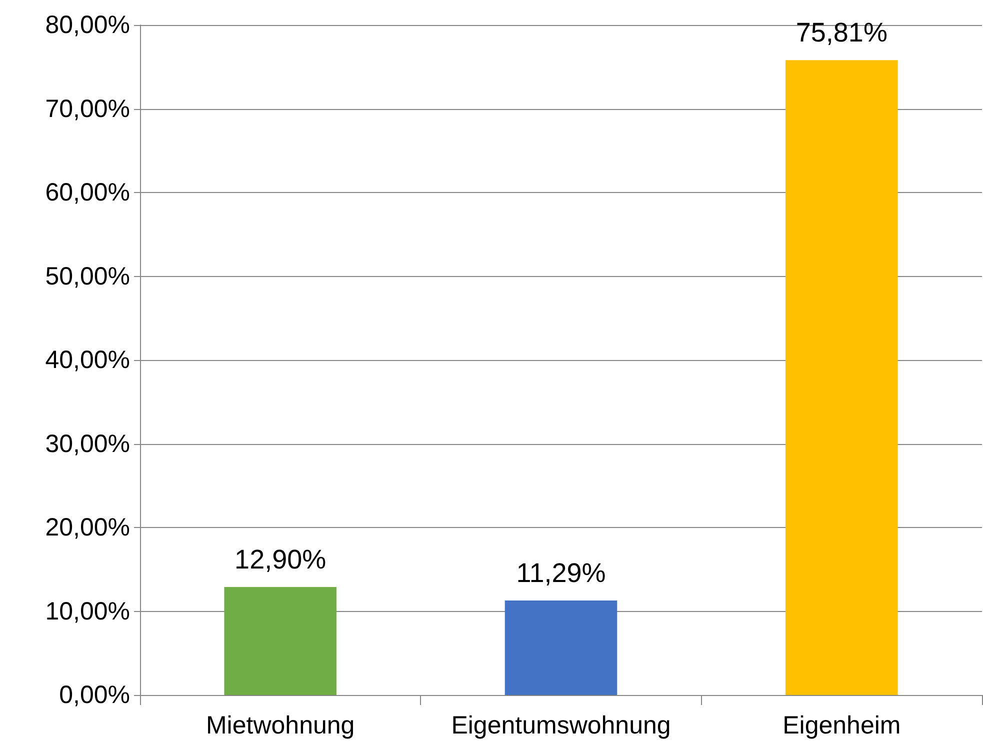 Image resolution: width=983 pixels, height=753 pixels. Describe the element at coordinates (842, 33) in the screenshot. I see `data-label: 75,81%` at that location.